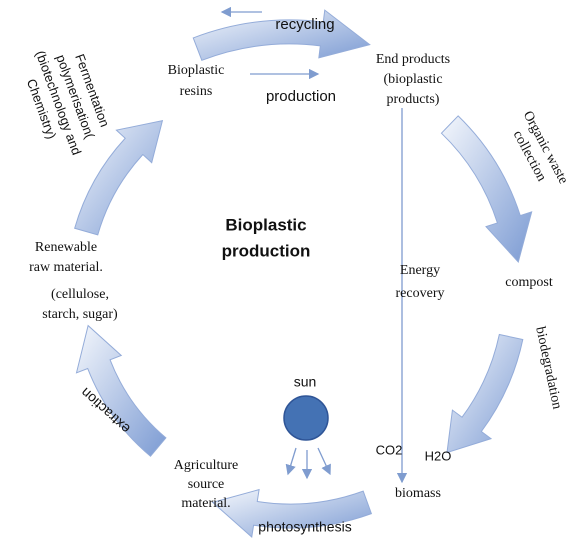 Image resolution: width=578 pixels, height=540 pixels. What do you see at coordinates (438, 455) in the screenshot?
I see `node-label: H2O` at bounding box center [438, 455].